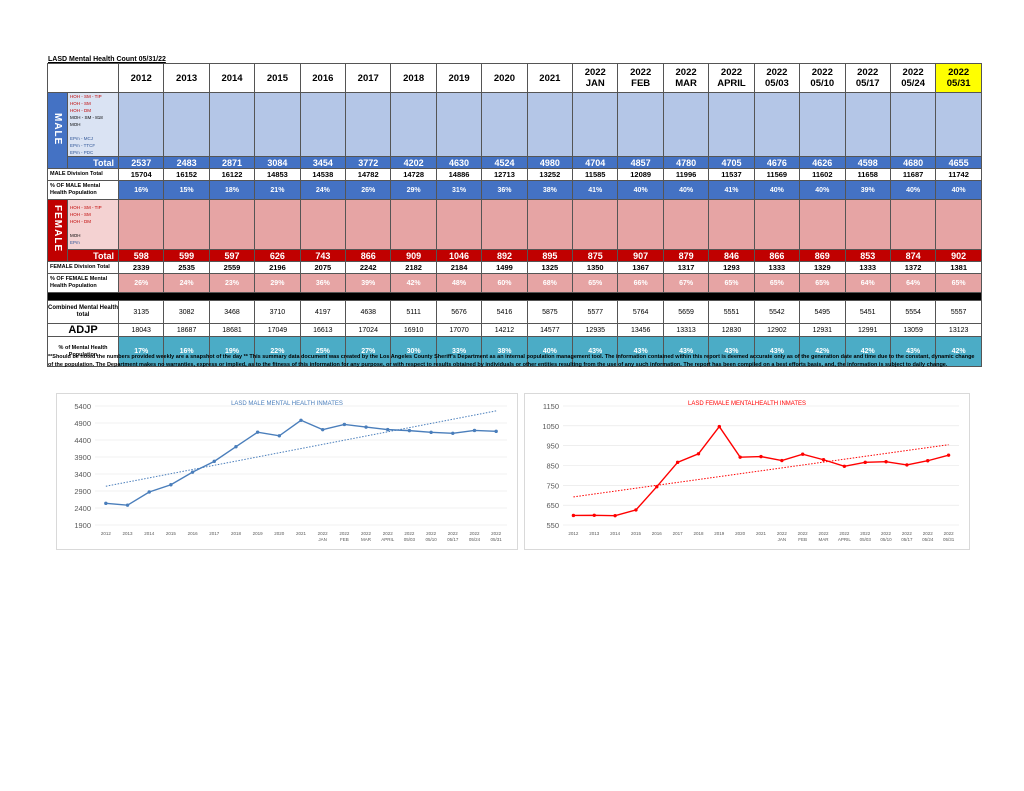  What do you see at coordinates (75, 242) in the screenshot?
I see `category-label: EPm` at bounding box center [75, 242].